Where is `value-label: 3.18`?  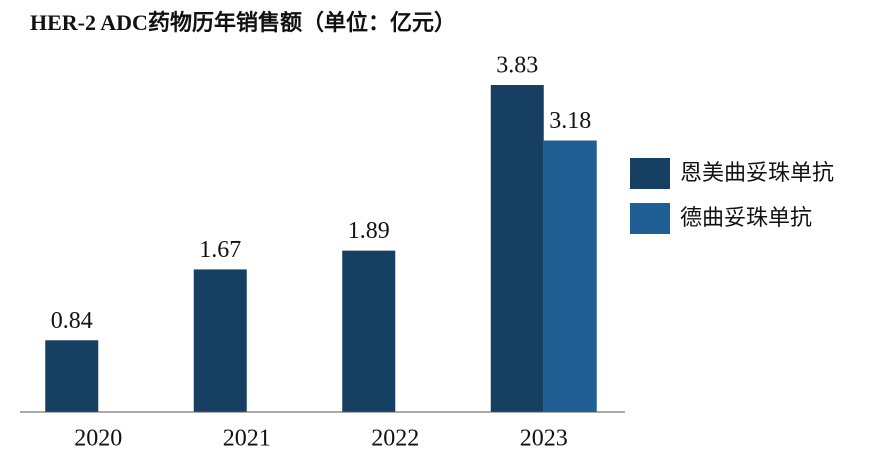
value-label: 3.18 is located at coordinates (570, 121).